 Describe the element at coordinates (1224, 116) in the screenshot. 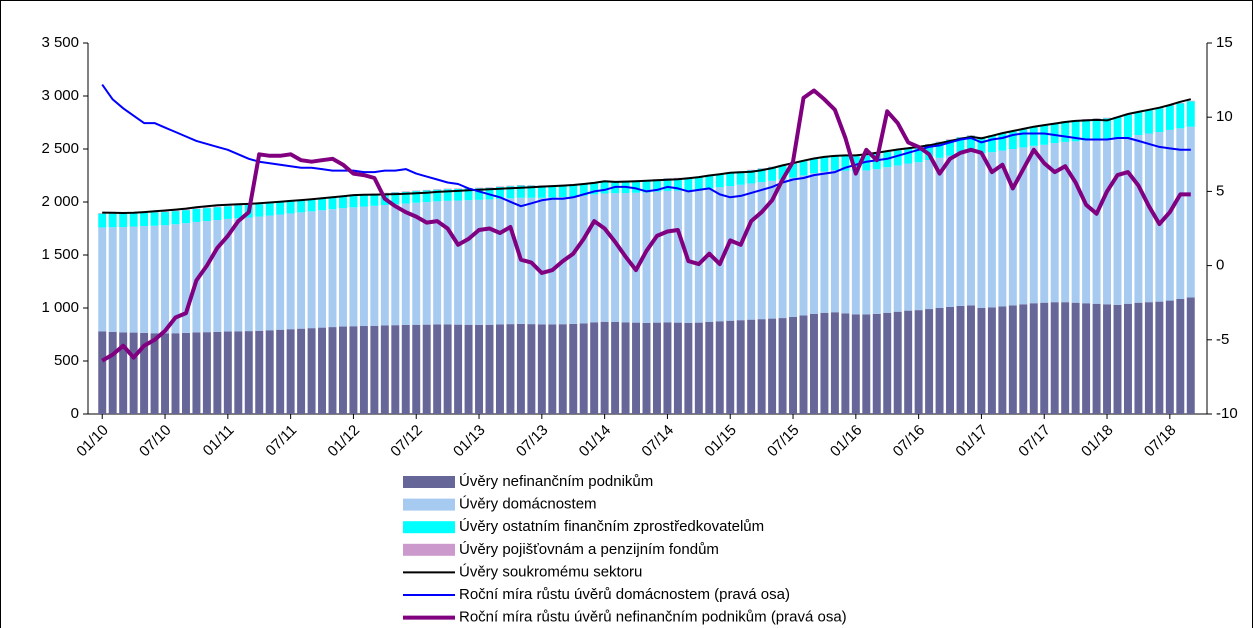

I see `y2-tick-label: 10` at that location.